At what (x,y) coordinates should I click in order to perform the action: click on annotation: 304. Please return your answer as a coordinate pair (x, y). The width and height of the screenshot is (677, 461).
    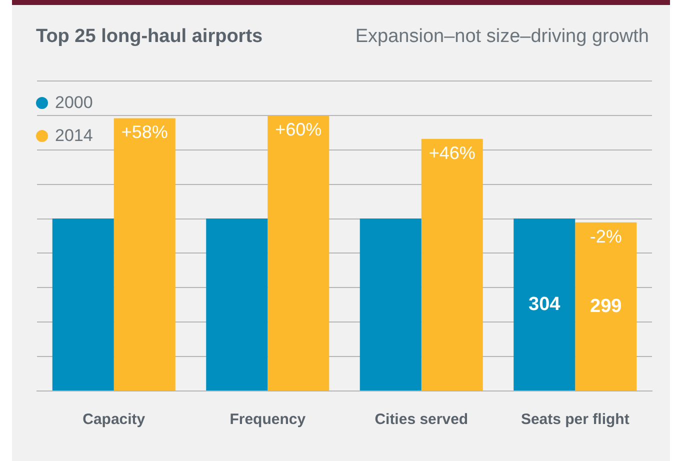
    Looking at the image, I should click on (544, 304).